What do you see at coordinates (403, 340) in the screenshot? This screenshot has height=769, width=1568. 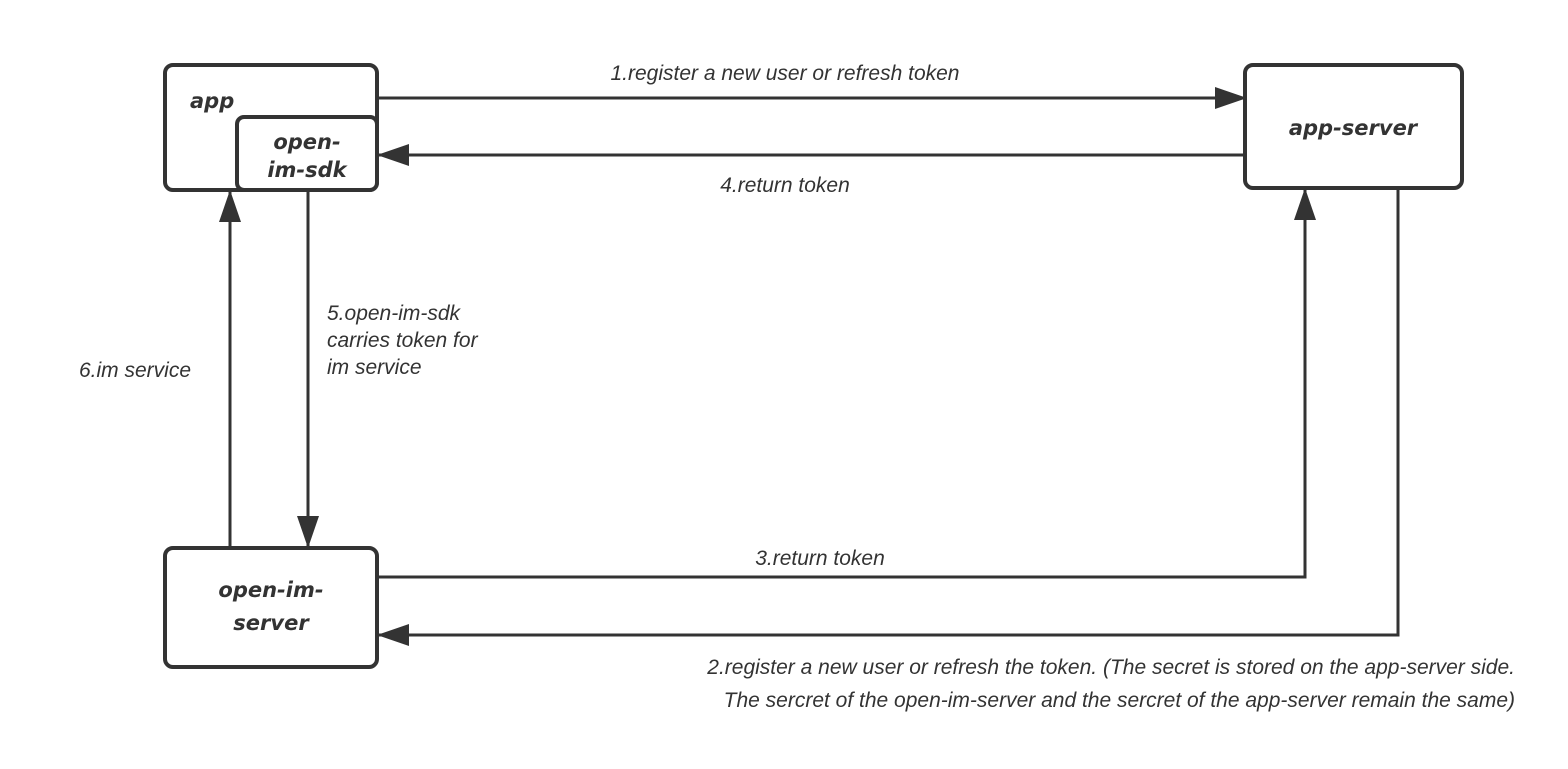 I see `edge-5-label-2: carries token for` at bounding box center [403, 340].